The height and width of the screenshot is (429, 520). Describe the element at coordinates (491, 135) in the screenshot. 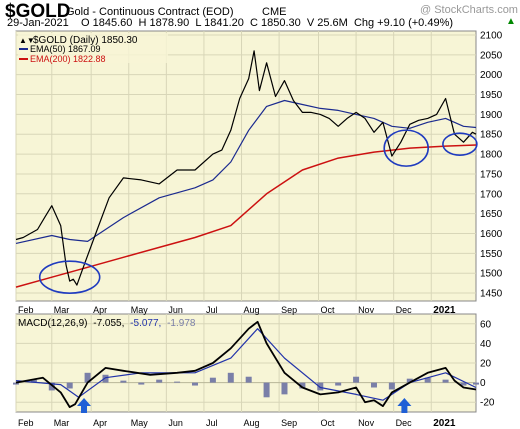

I see `price-y-tick-label: 1850` at that location.